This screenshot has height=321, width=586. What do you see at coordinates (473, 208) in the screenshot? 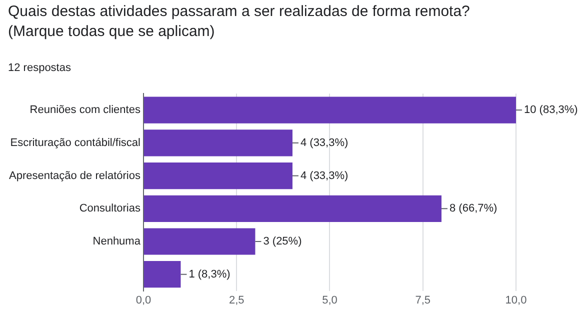
I see `data-label: 8 (66,7%)` at bounding box center [473, 208].